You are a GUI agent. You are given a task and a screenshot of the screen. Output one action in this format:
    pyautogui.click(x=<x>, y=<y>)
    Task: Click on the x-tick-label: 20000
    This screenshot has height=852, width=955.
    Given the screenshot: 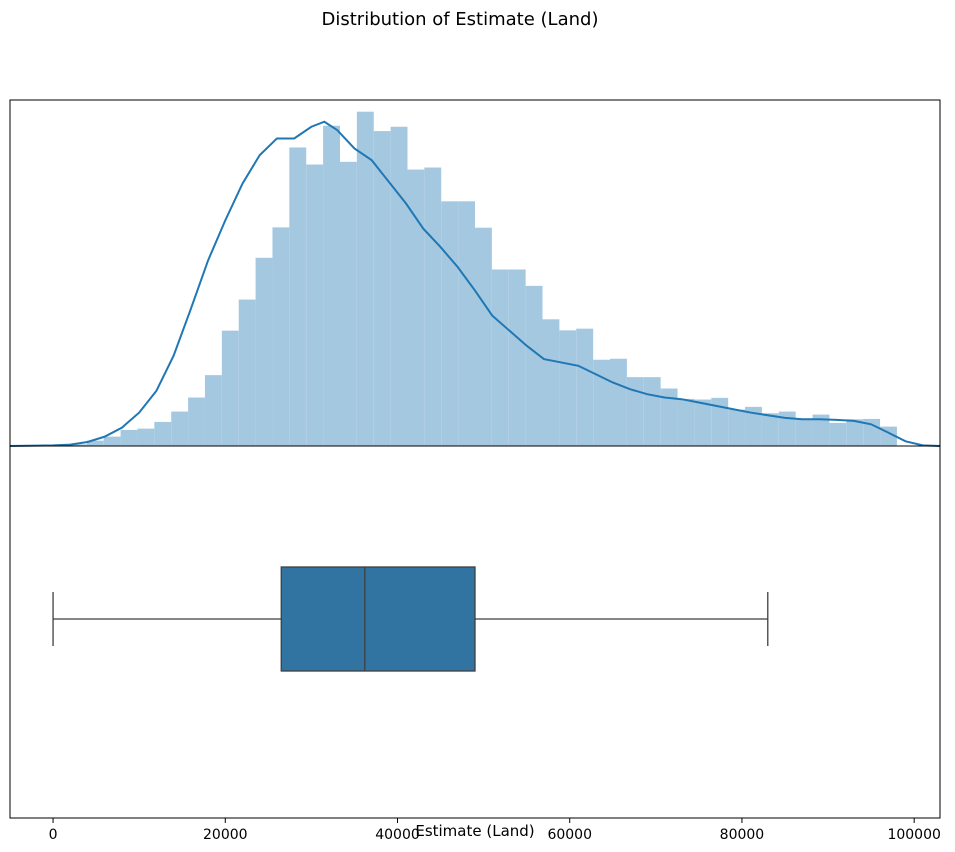 What is the action you would take?
    pyautogui.click(x=225, y=835)
    